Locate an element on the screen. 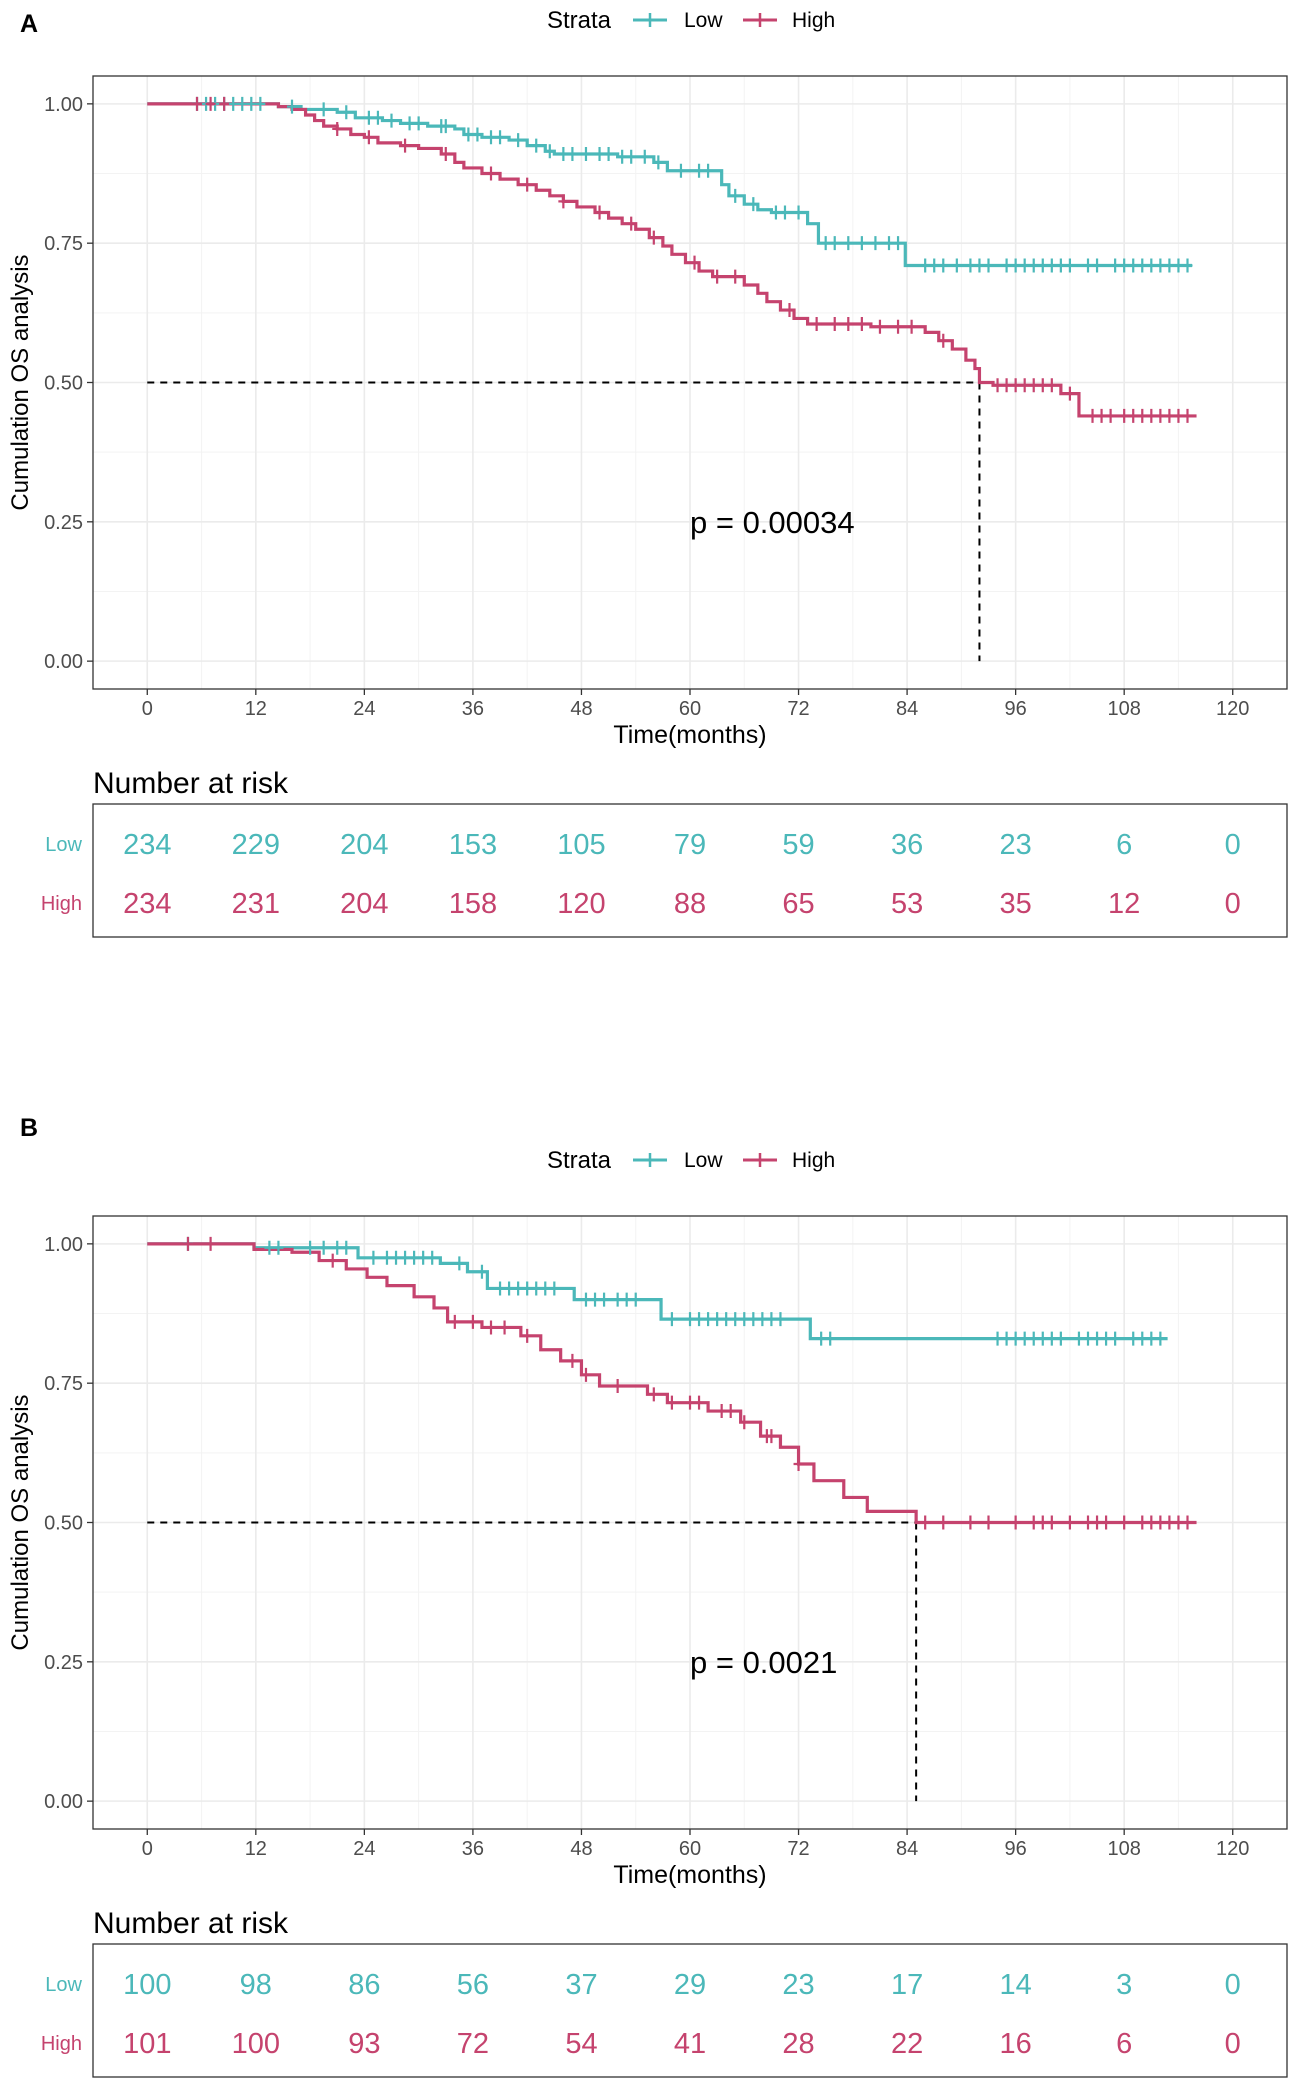 The height and width of the screenshot is (2095, 1299). risk-value-low: 3 is located at coordinates (1124, 1985).